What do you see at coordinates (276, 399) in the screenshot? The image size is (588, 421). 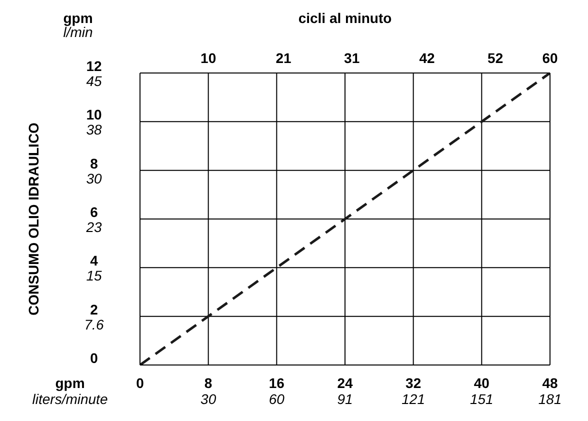 I see `text: 60` at bounding box center [276, 399].